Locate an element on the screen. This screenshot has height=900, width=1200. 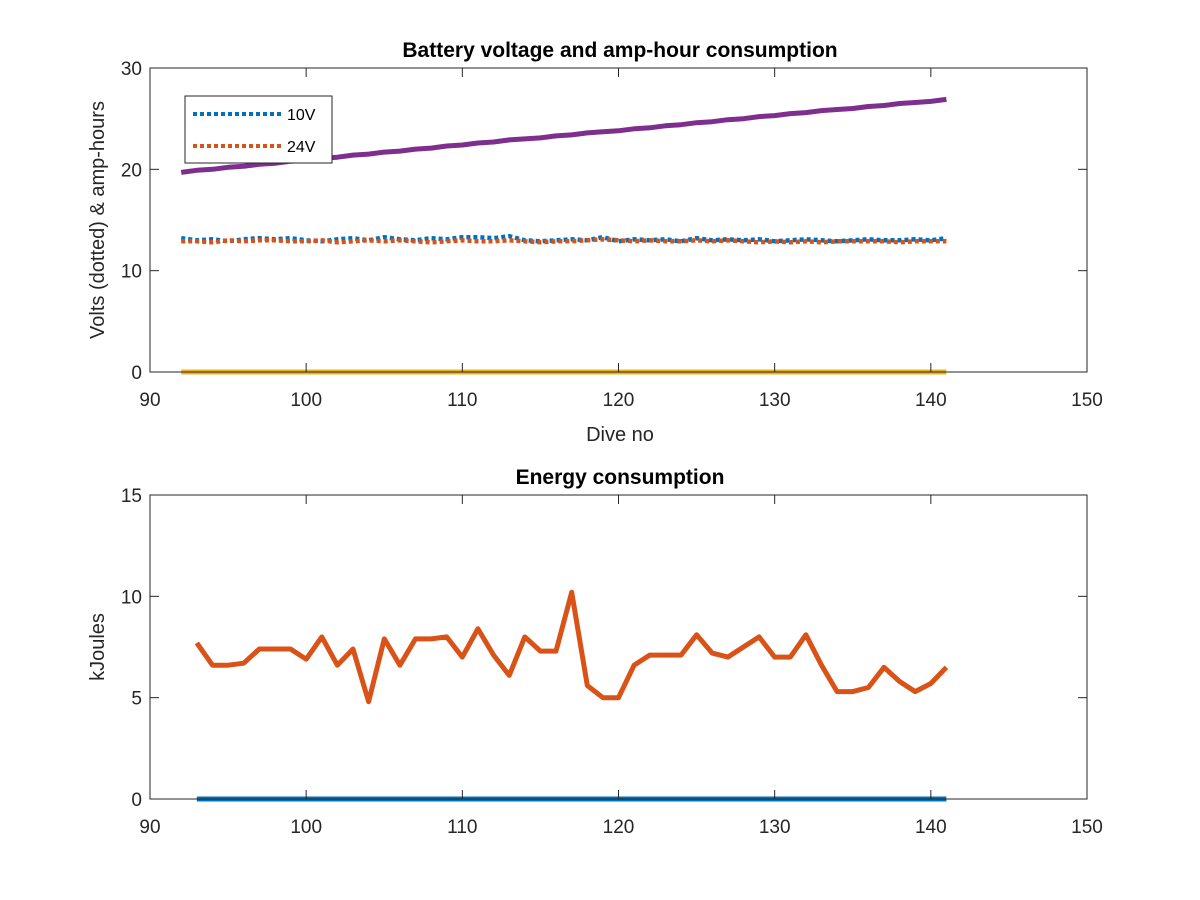
voltage-x-tick-label: 150 is located at coordinates (1087, 400).